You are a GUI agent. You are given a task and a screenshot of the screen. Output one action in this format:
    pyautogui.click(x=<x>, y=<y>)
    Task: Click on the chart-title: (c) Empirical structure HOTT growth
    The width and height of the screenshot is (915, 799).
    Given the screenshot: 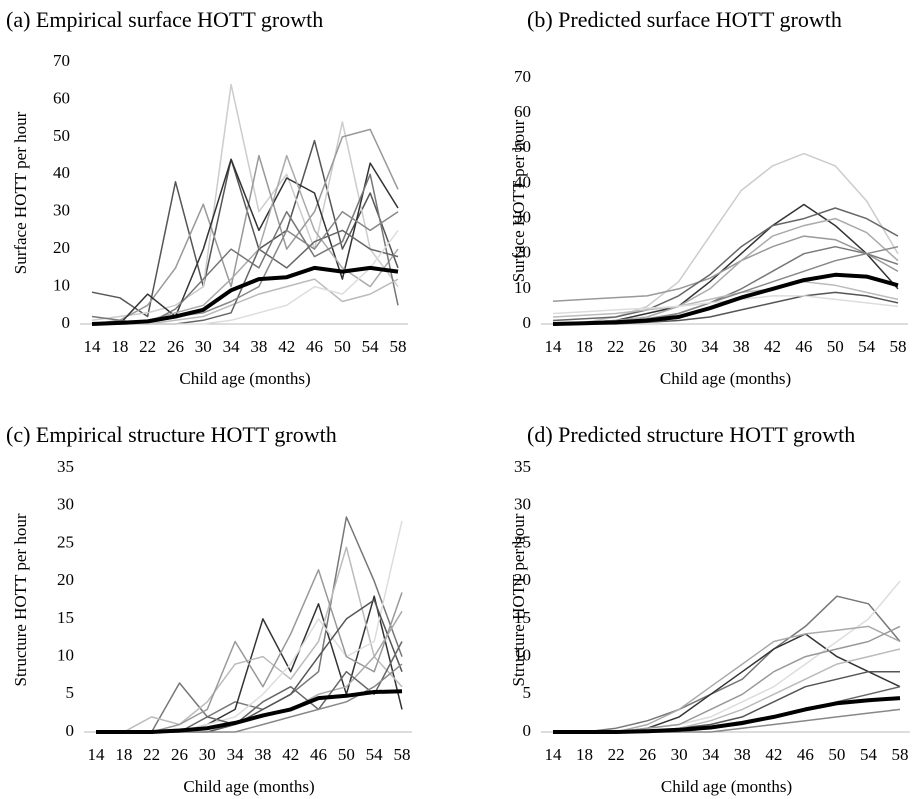 What is the action you would take?
    pyautogui.click(x=171, y=434)
    